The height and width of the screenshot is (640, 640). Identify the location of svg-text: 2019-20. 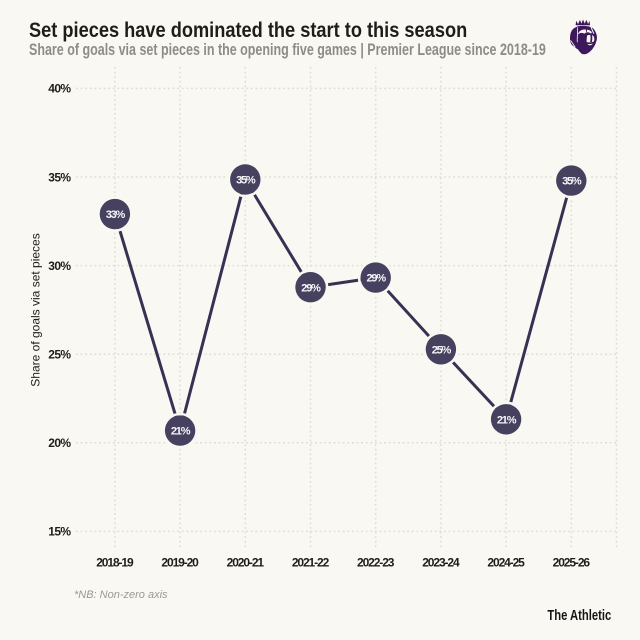
(180, 563).